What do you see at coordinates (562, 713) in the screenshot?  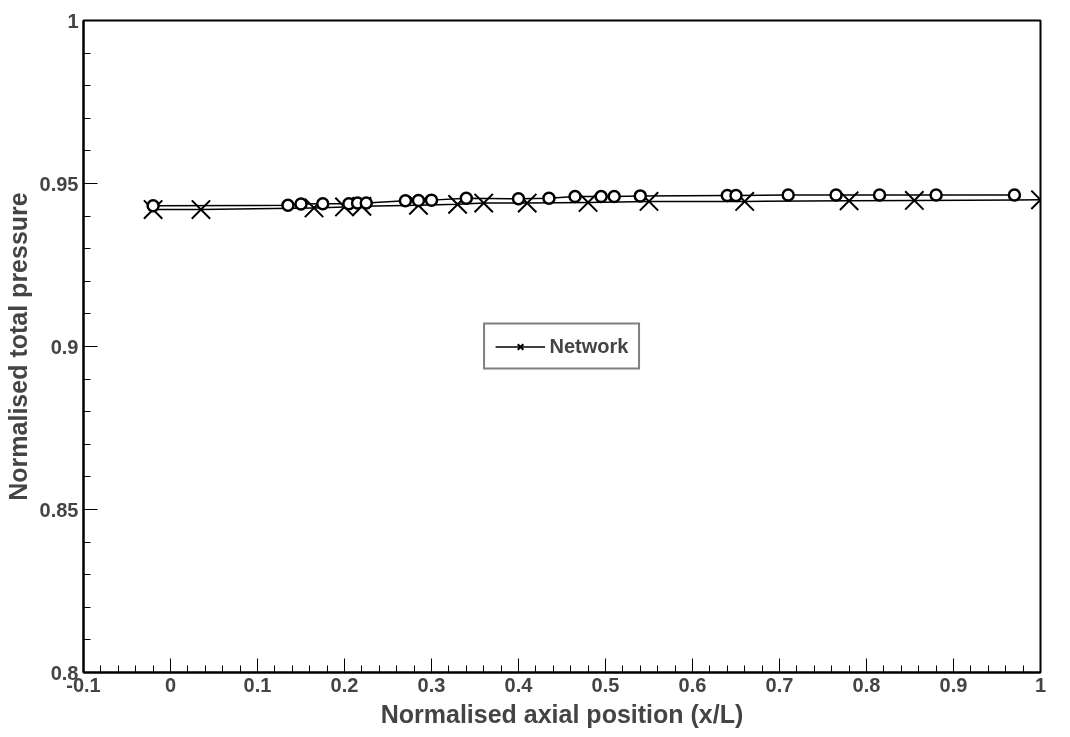 I see `x-axis-title: Normalised axial position (x/L)` at bounding box center [562, 713].